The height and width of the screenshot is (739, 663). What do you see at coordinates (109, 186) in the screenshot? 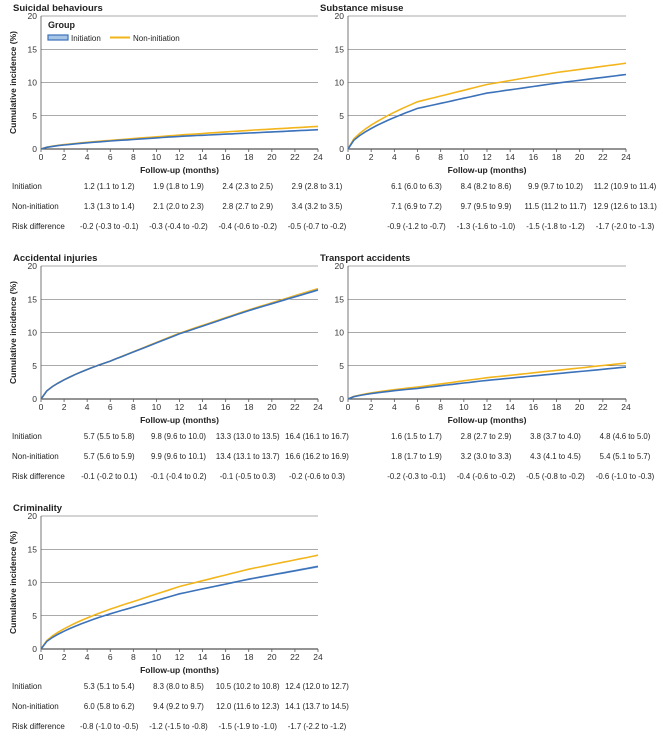
I see `table-cell: 1.2 (1.1 to 1.2)` at bounding box center [109, 186].